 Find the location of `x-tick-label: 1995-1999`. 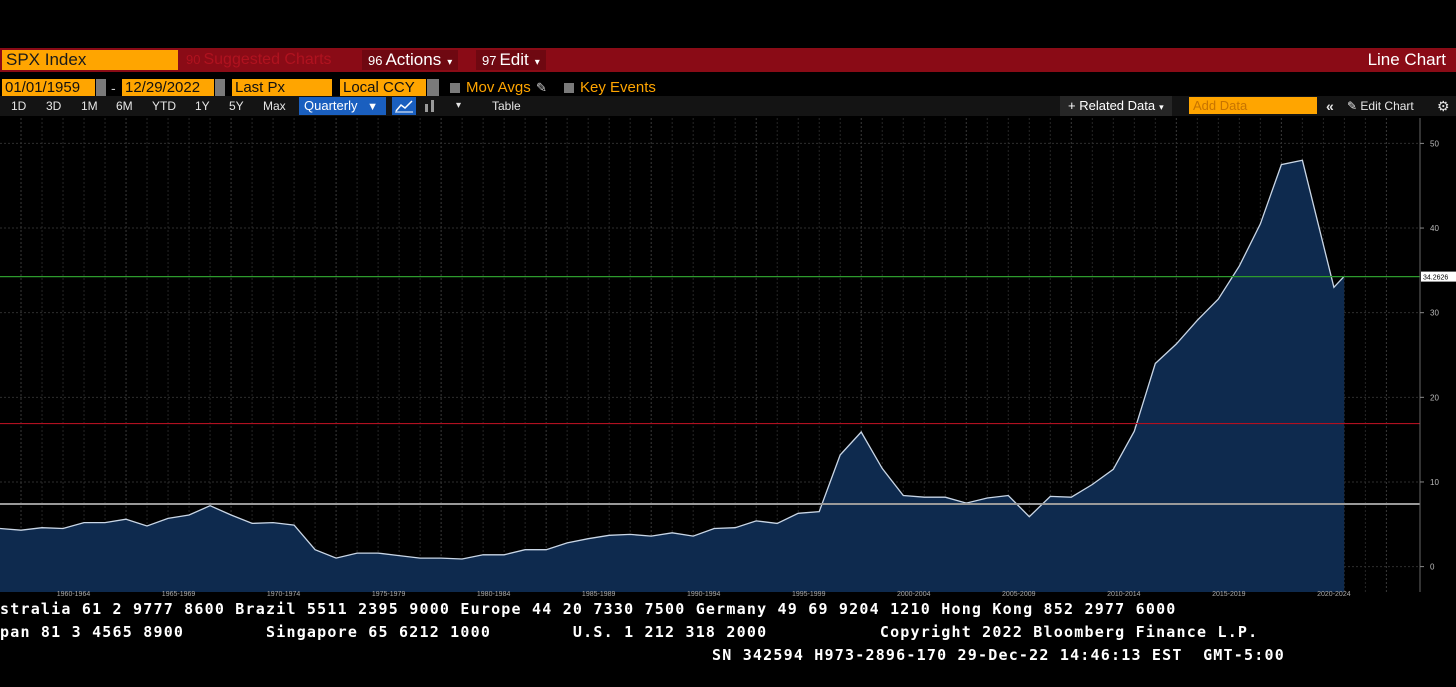

x-tick-label: 1995-1999 is located at coordinates (809, 594).